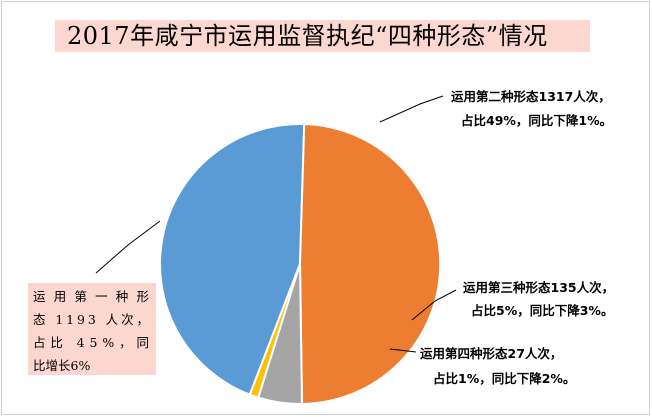  What do you see at coordinates (538, 287) in the screenshot?
I see `slice-3-label-line-1: 运用第三种形态135人次，` at bounding box center [538, 287].